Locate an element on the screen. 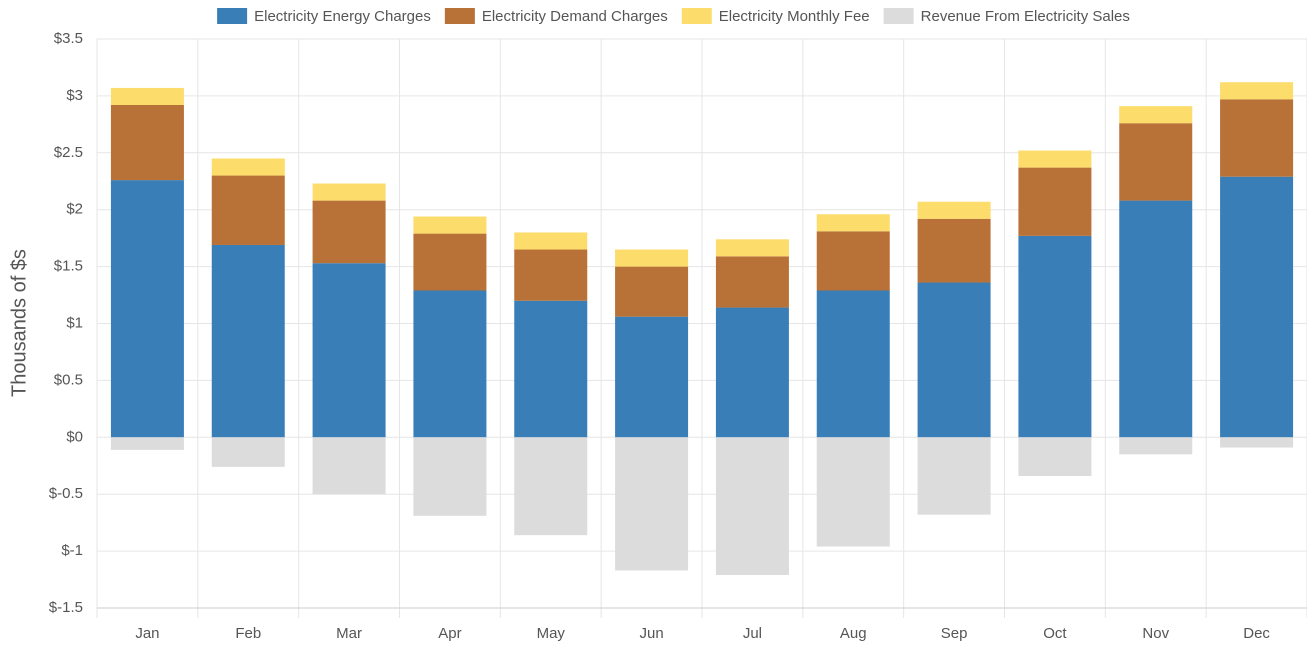  x-tick-label: Jun is located at coordinates (651, 633).